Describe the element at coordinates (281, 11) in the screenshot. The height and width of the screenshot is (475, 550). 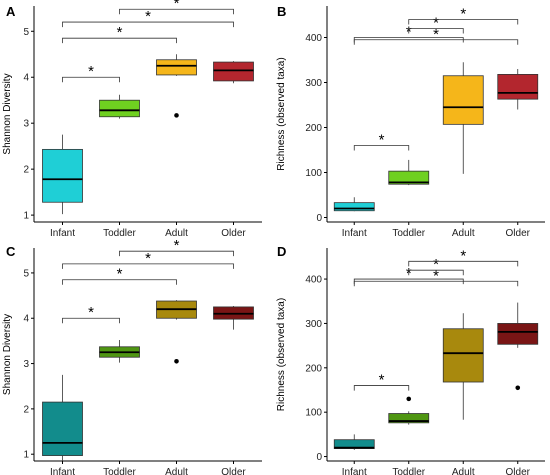
I see `panel-letter: B` at that location.